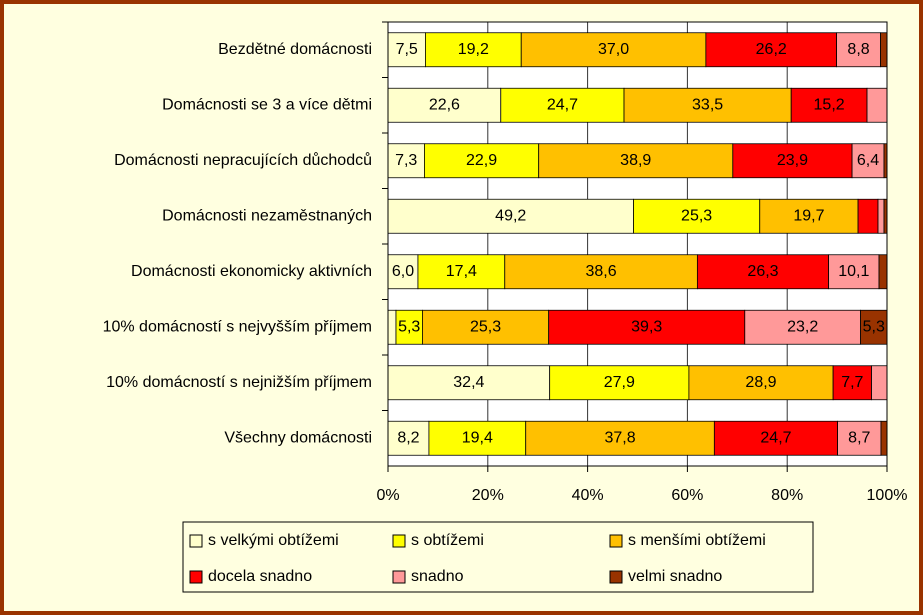  What do you see at coordinates (243, 160) in the screenshot?
I see `y-tick-label: Domácnosti nepracujících důchodců` at bounding box center [243, 160].